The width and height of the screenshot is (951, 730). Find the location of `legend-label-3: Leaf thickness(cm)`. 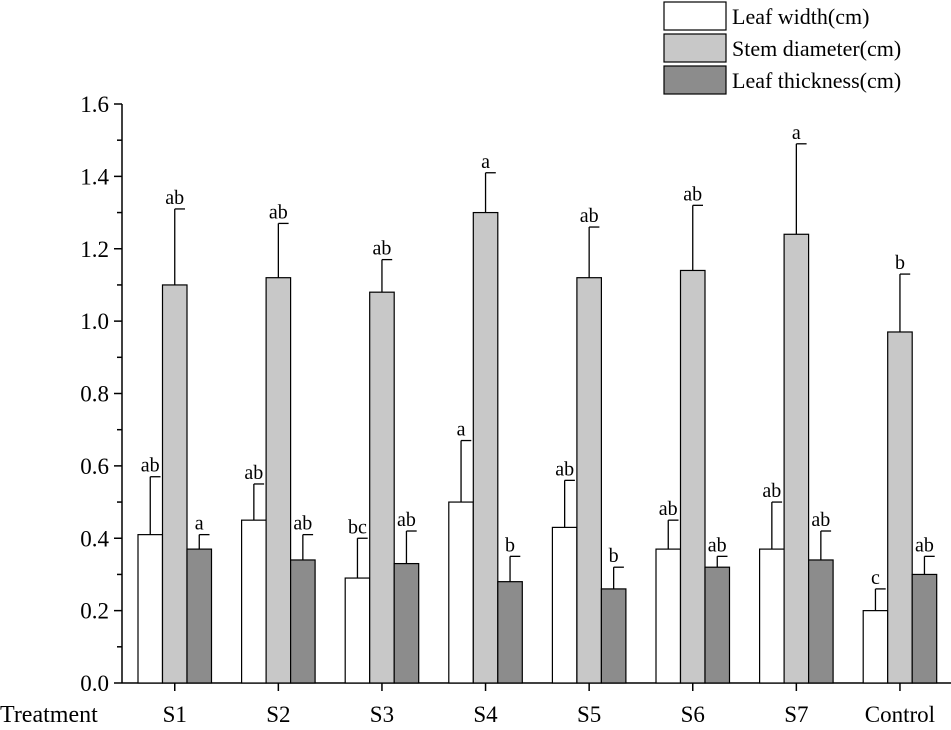

legend-label-3: Leaf thickness(cm) is located at coordinates (816, 80).